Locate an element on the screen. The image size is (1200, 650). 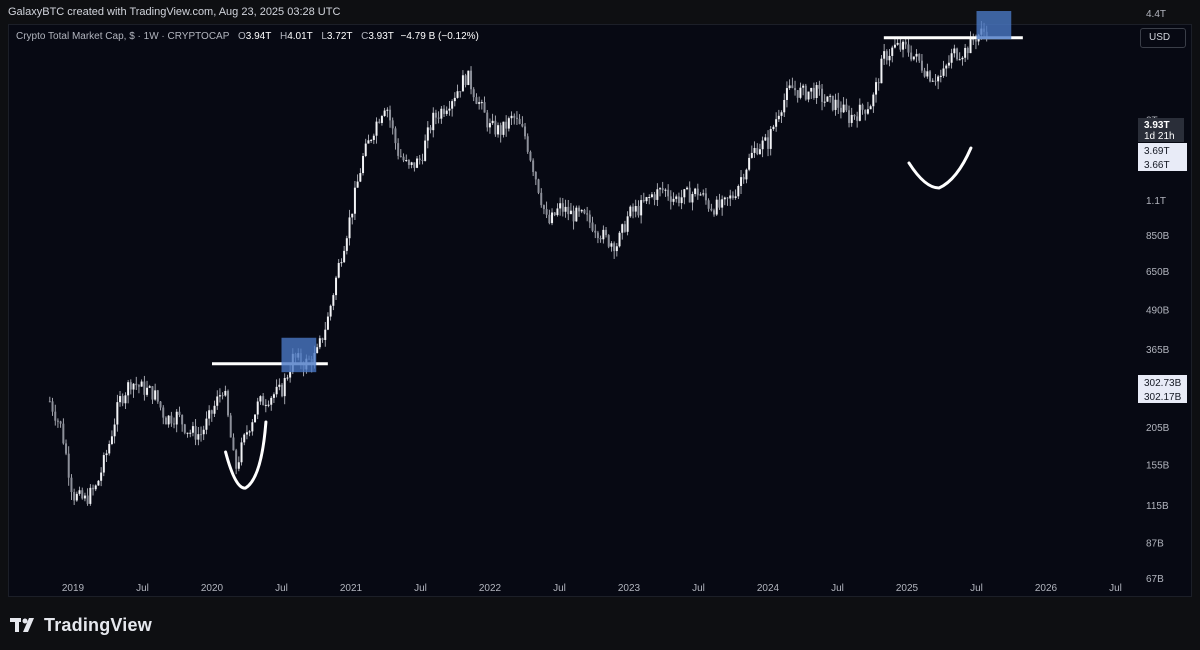
x-tick-label: 2022 is located at coordinates (490, 588).